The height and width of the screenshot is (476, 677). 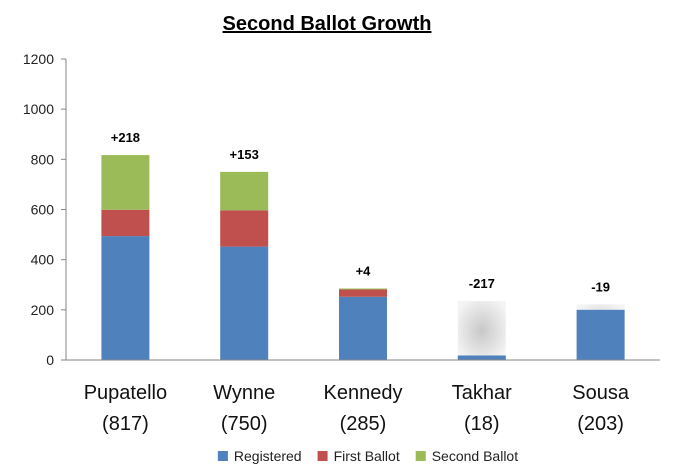 I want to click on legend: Registered First Ballot Second Ballot, so click(x=368, y=456).